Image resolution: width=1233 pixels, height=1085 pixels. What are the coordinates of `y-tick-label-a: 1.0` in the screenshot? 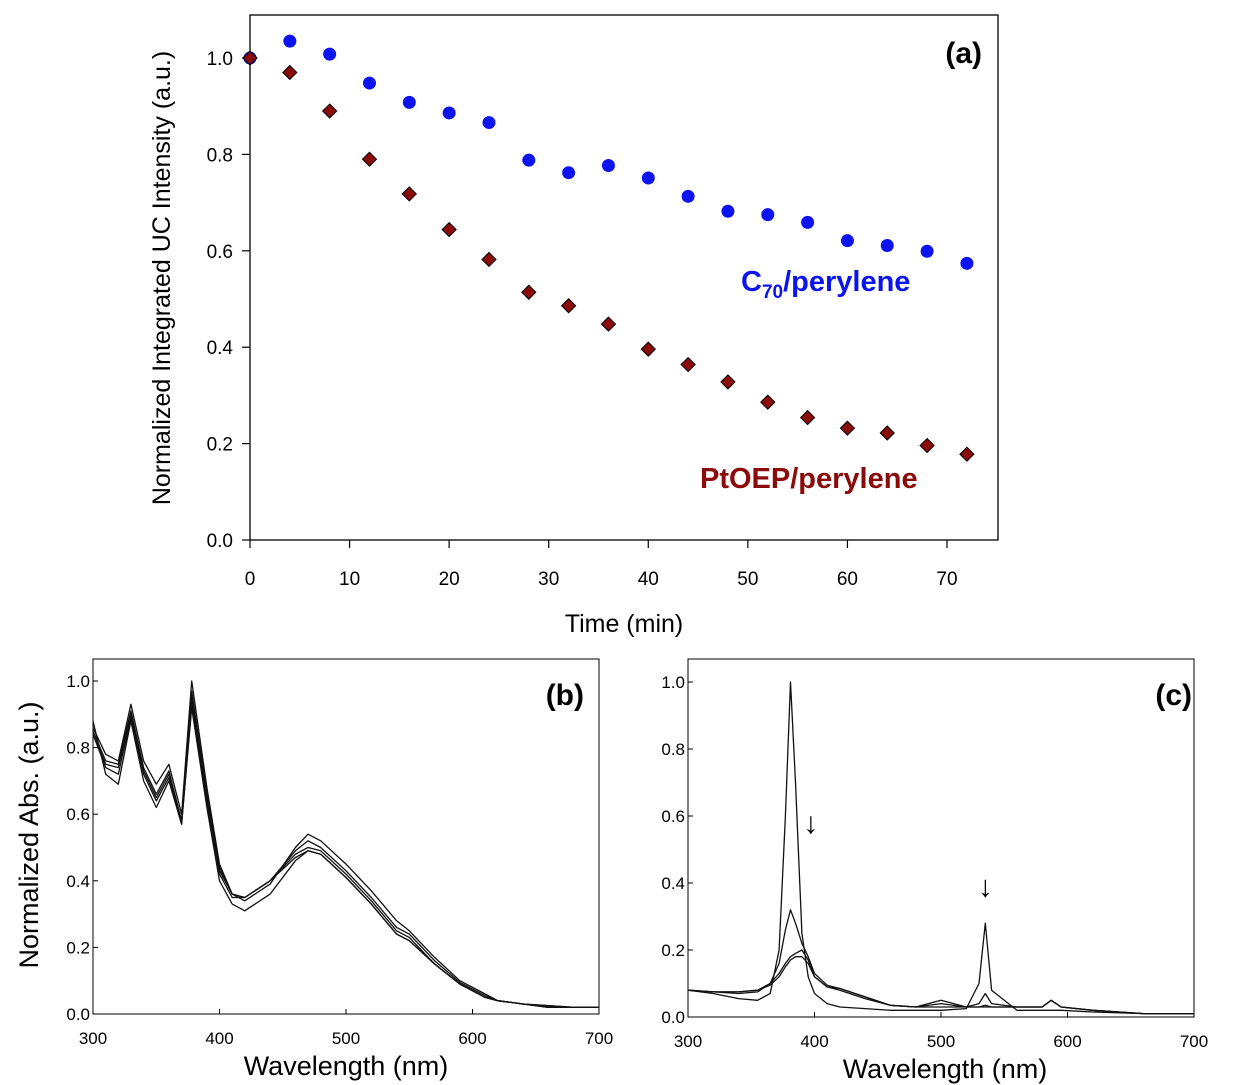 It's located at (220, 59).